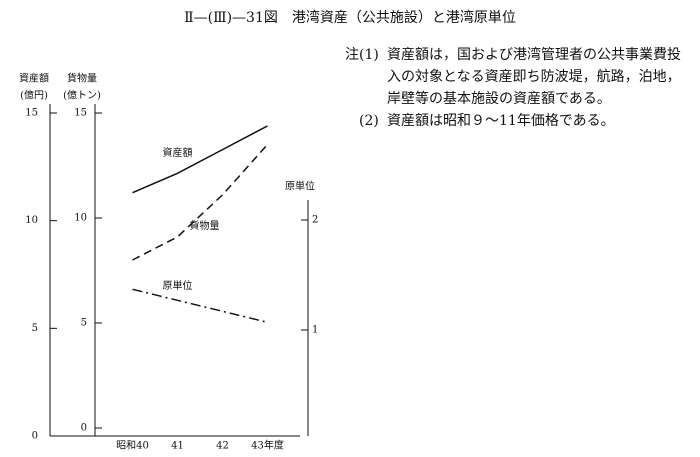 The image size is (700, 457). I want to click on y2-axis-title: 原単位, so click(300, 186).